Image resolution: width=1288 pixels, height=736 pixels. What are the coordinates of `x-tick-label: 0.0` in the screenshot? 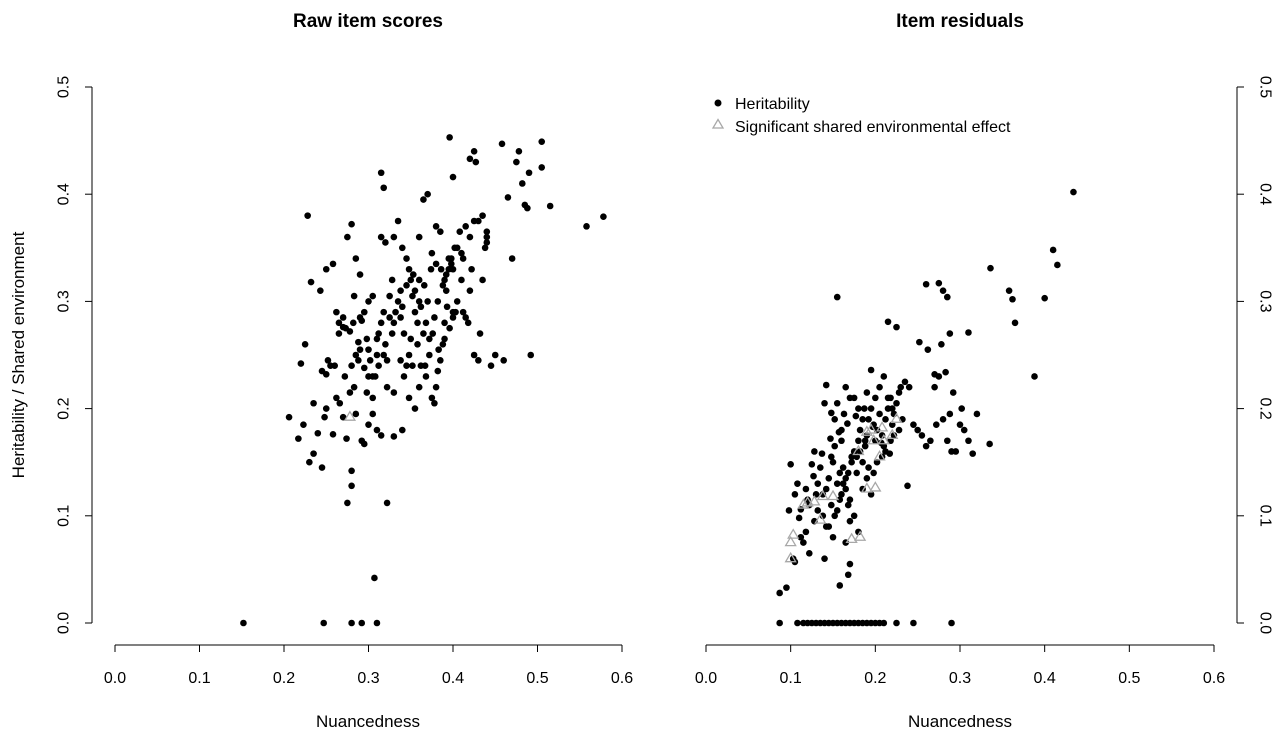 It's located at (115, 678).